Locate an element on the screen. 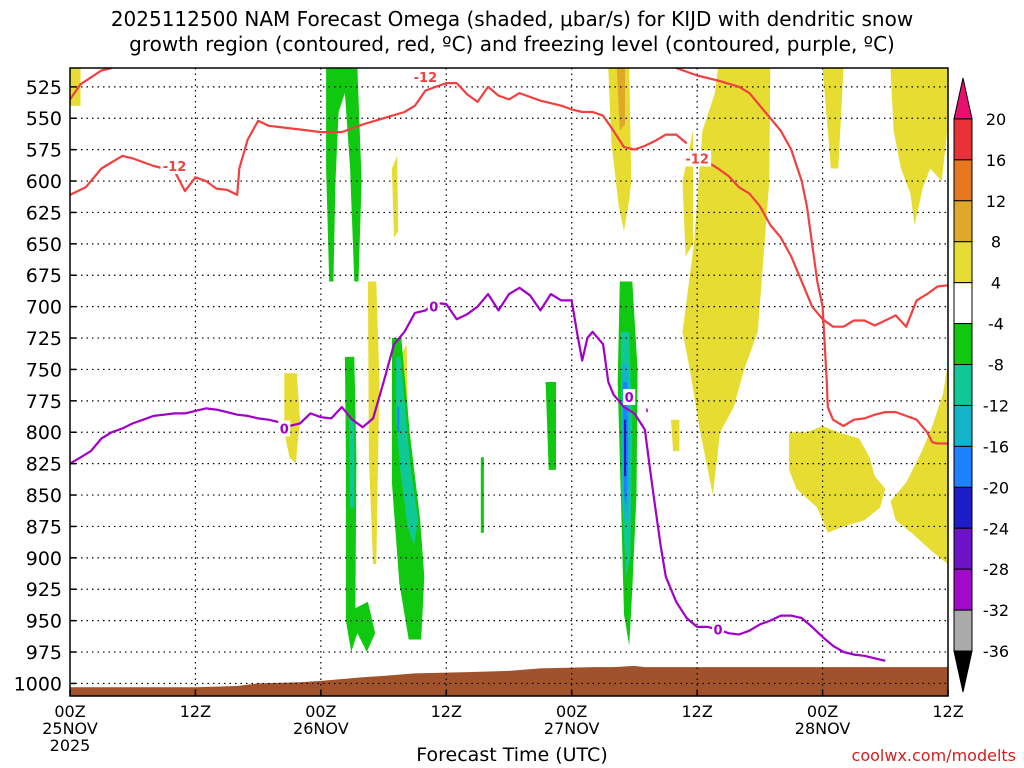 The width and height of the screenshot is (1024, 768). y-tick-label-975: 975 is located at coordinates (44, 653).